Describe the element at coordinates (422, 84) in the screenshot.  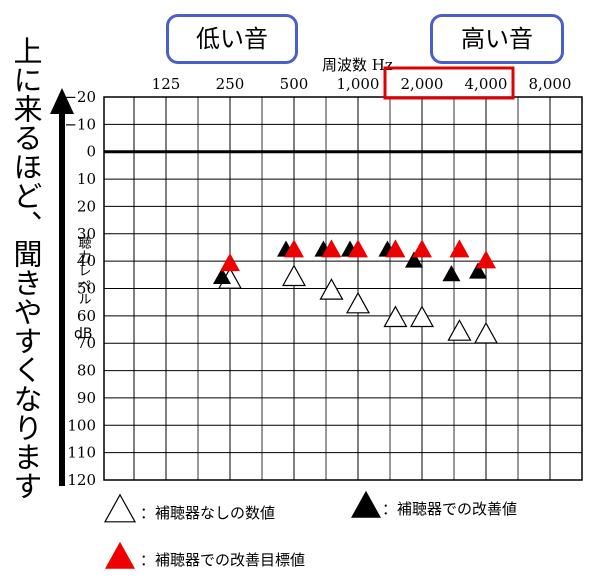
I see `x-tick-label: 2,000` at that location.